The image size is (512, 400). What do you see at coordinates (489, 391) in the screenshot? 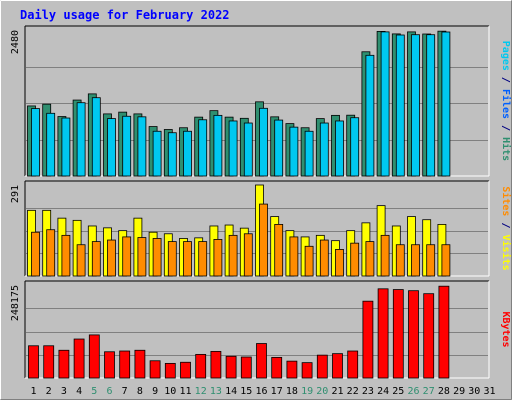
I see `x-tick-day-31: 31` at bounding box center [489, 391].